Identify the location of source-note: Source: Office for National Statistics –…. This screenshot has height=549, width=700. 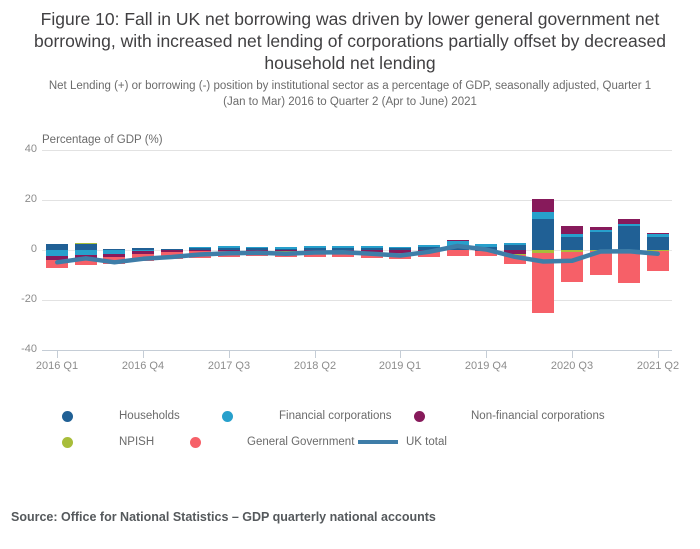
(223, 517).